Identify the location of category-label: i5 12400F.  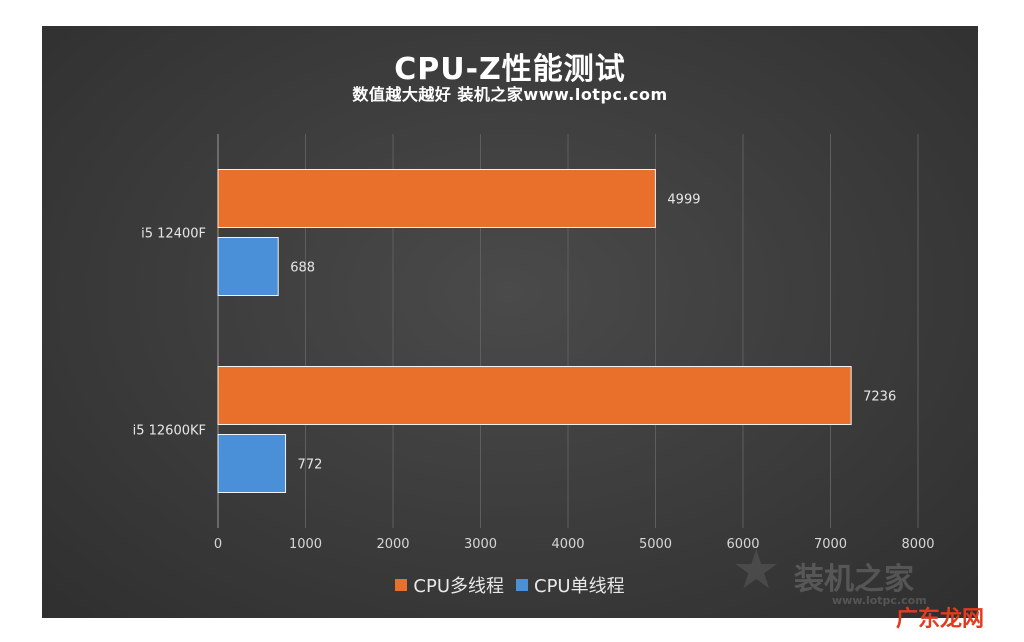
(173, 234).